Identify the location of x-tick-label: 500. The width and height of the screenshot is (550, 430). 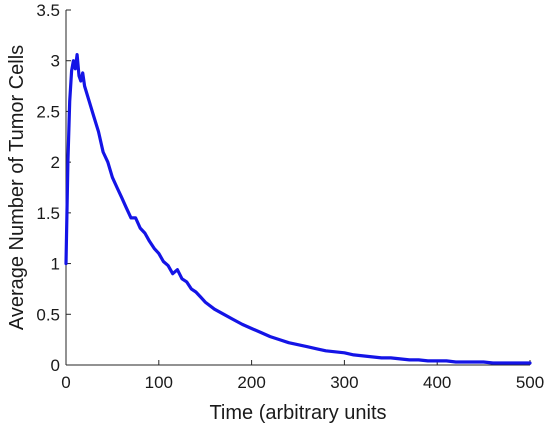
(530, 382).